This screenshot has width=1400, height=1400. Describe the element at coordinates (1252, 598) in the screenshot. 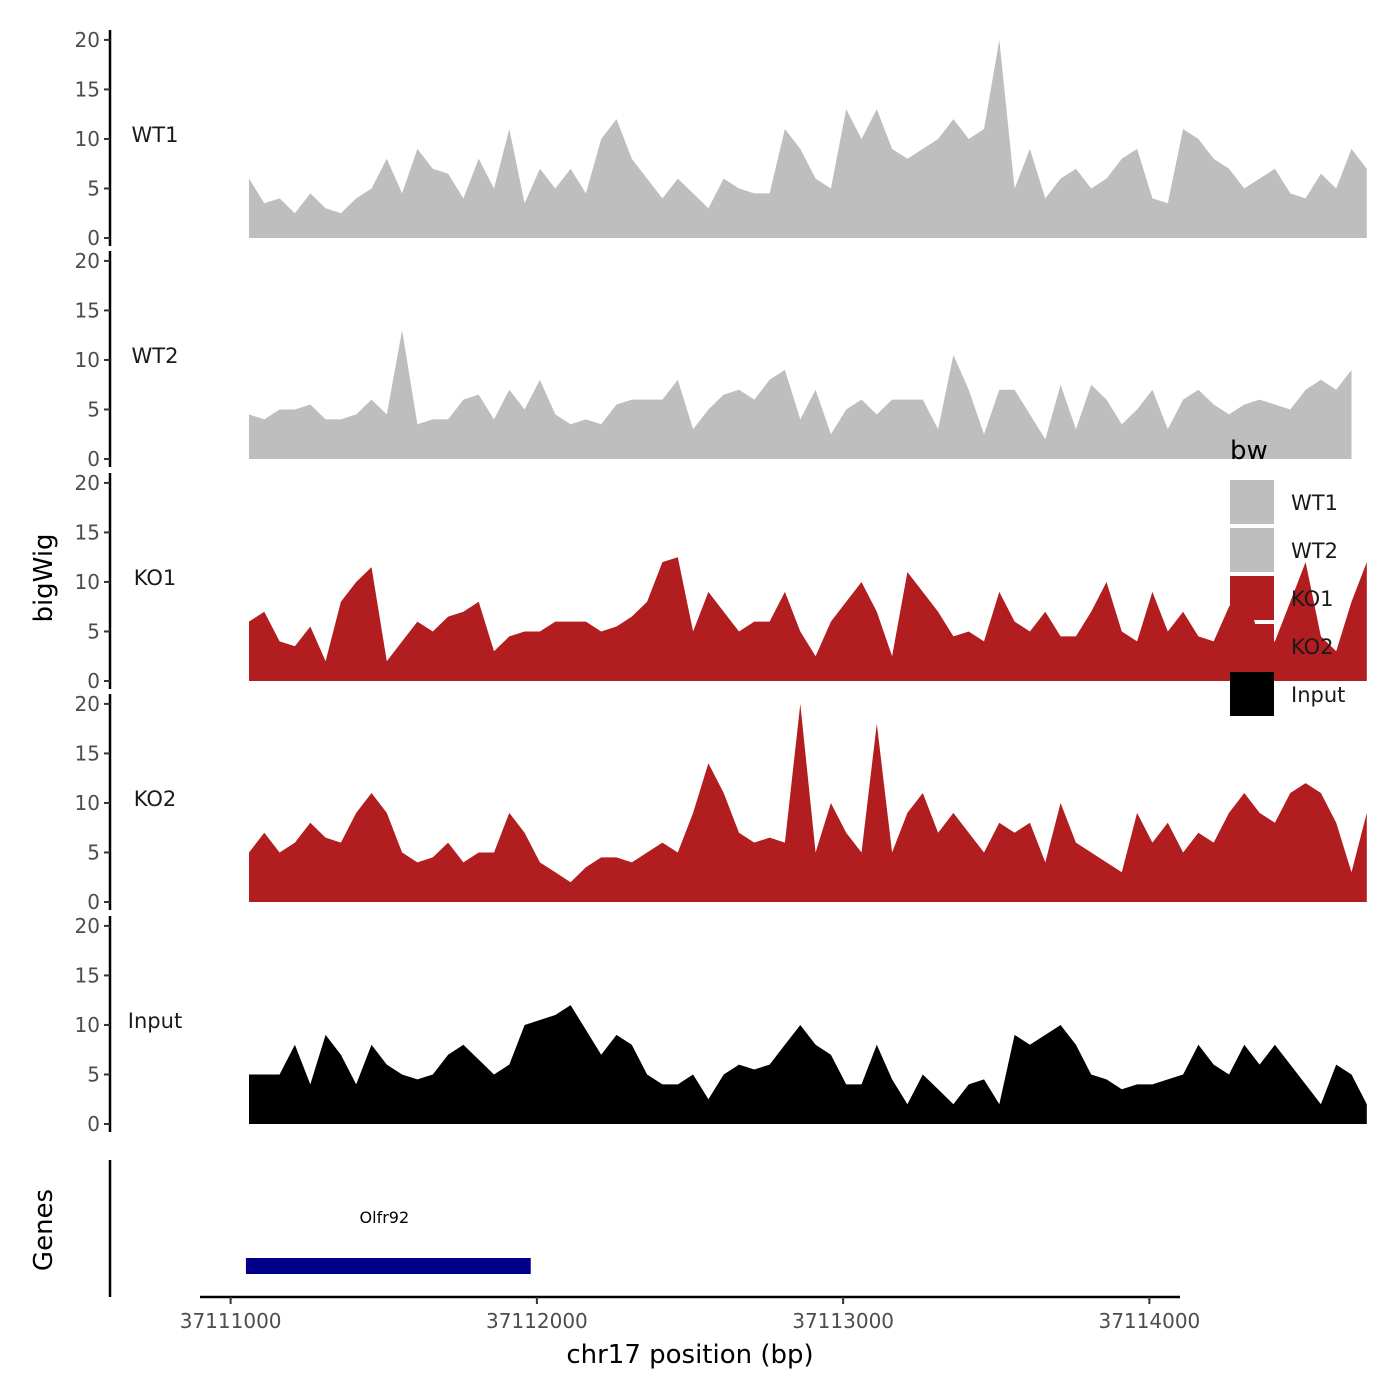

I see `legend-swatch-ko1` at that location.